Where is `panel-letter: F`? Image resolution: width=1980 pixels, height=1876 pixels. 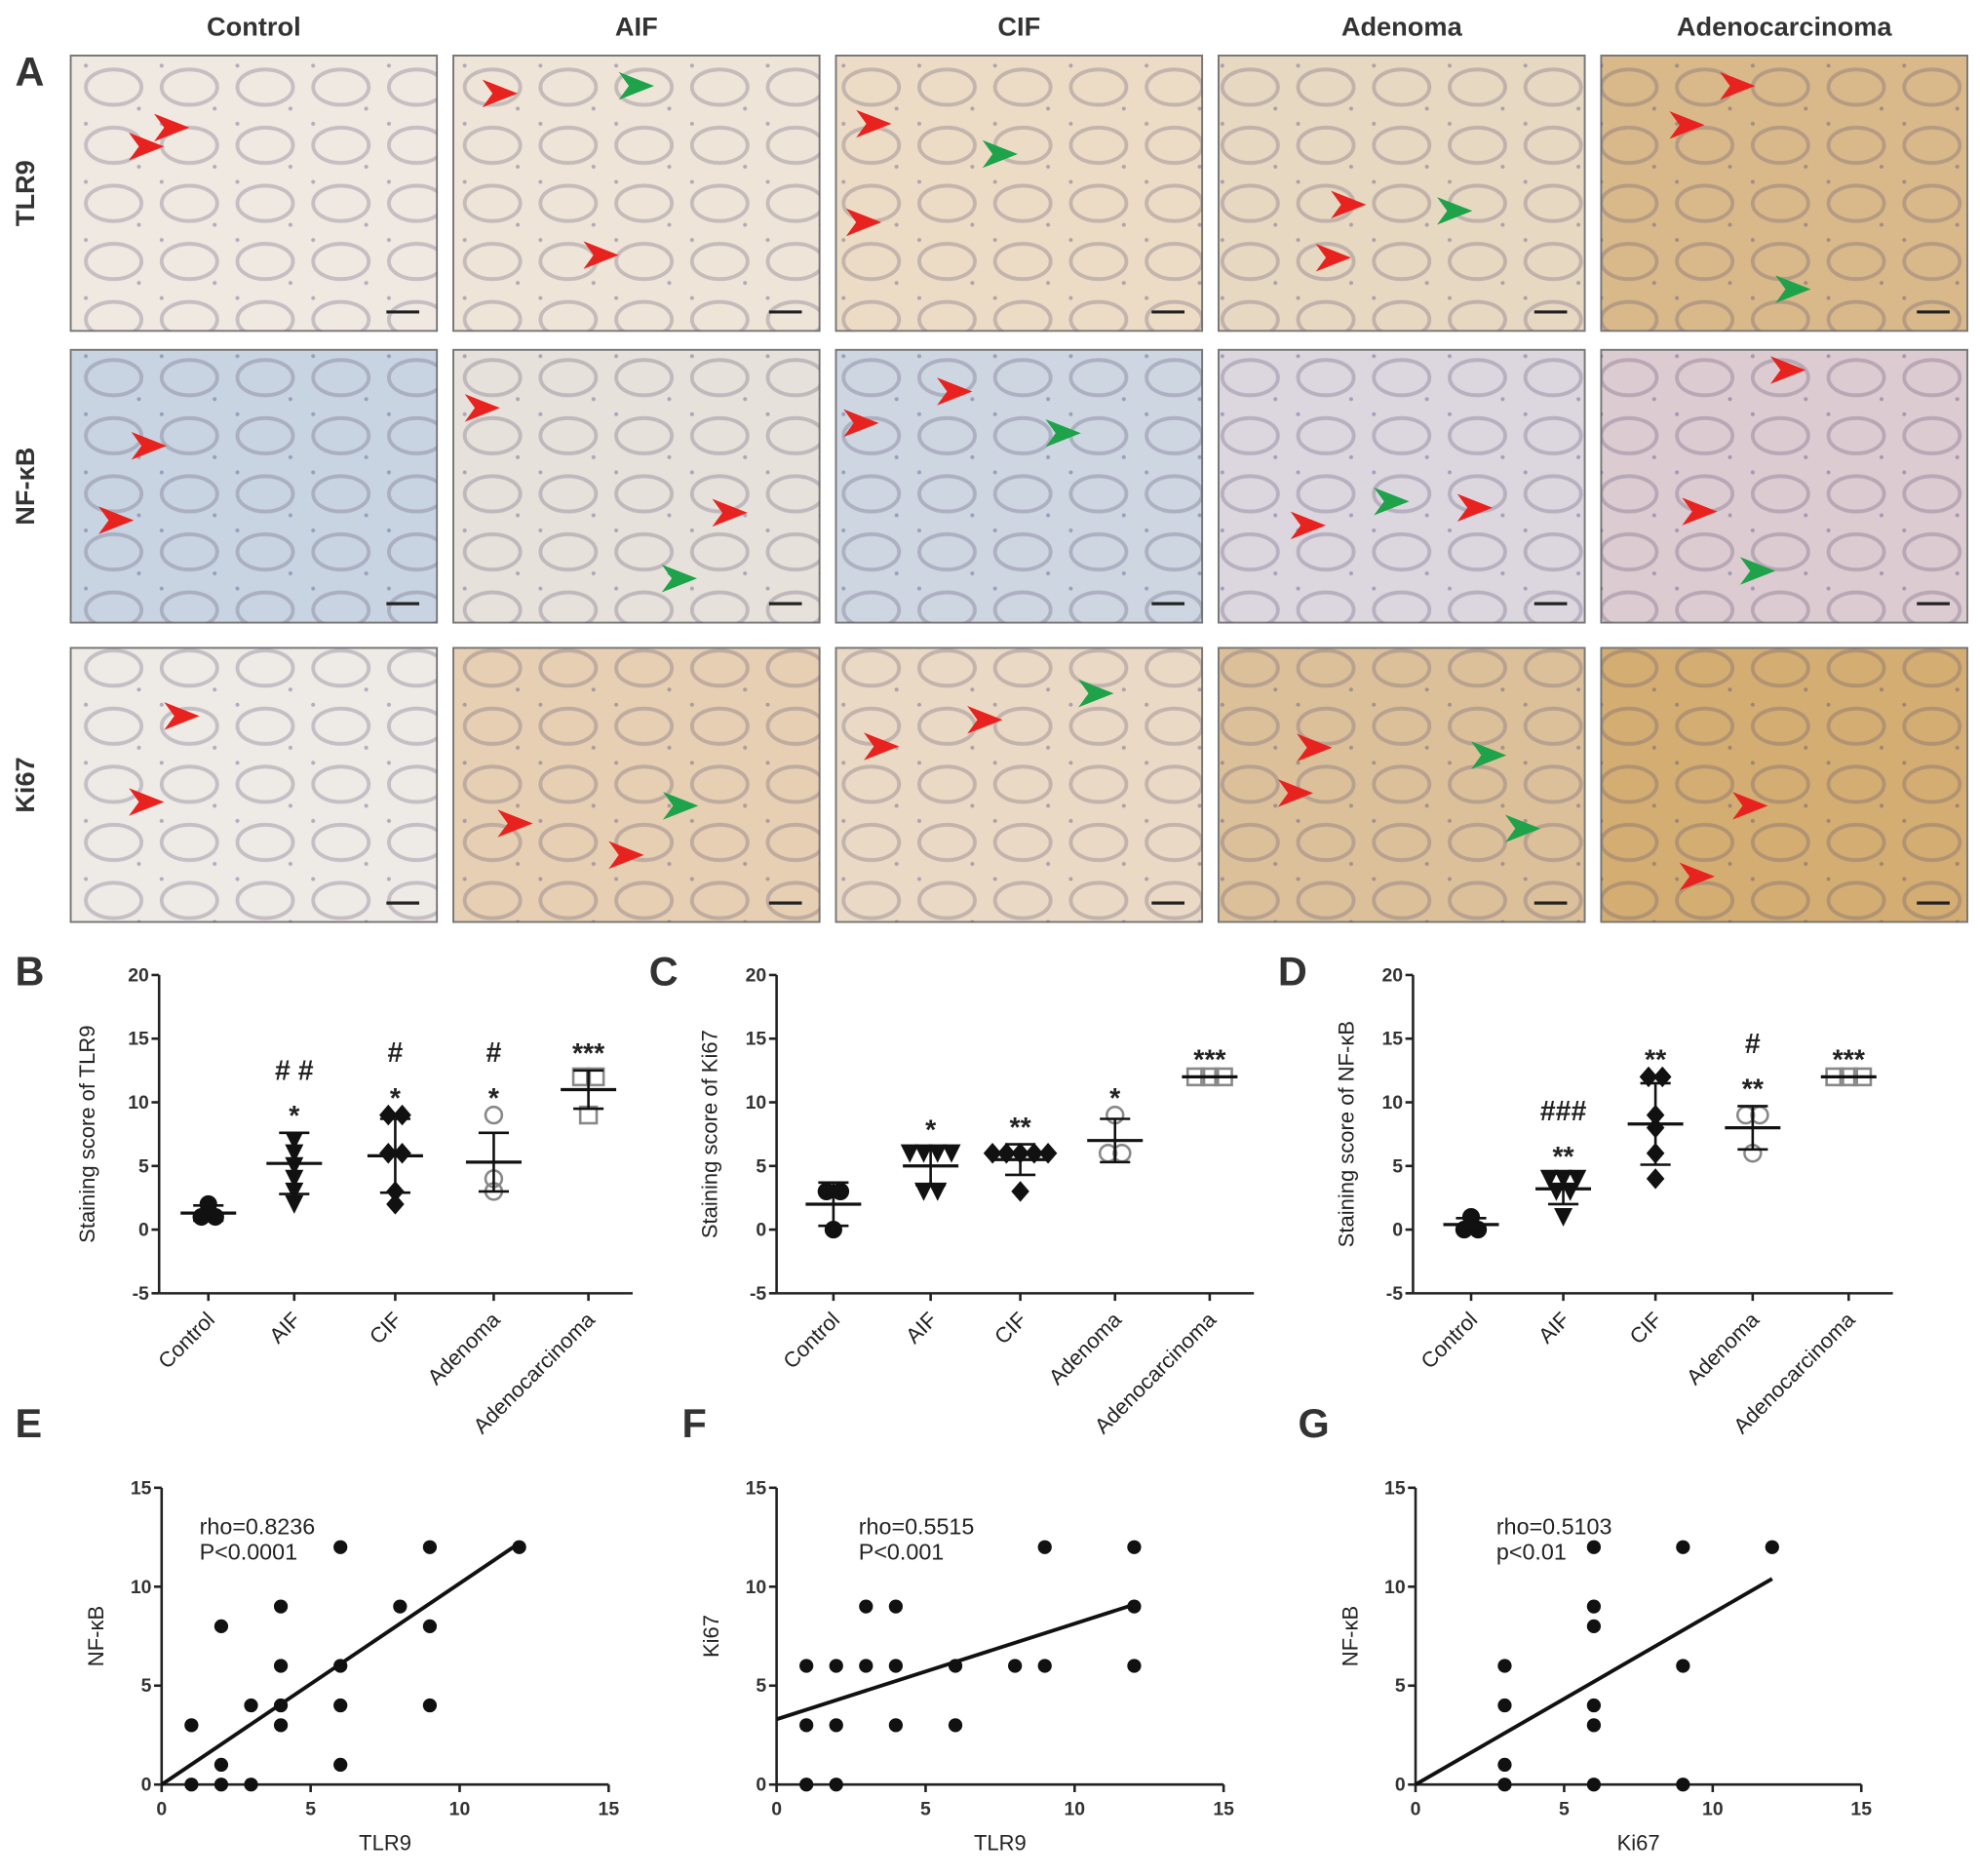
panel-letter: F is located at coordinates (694, 1423).